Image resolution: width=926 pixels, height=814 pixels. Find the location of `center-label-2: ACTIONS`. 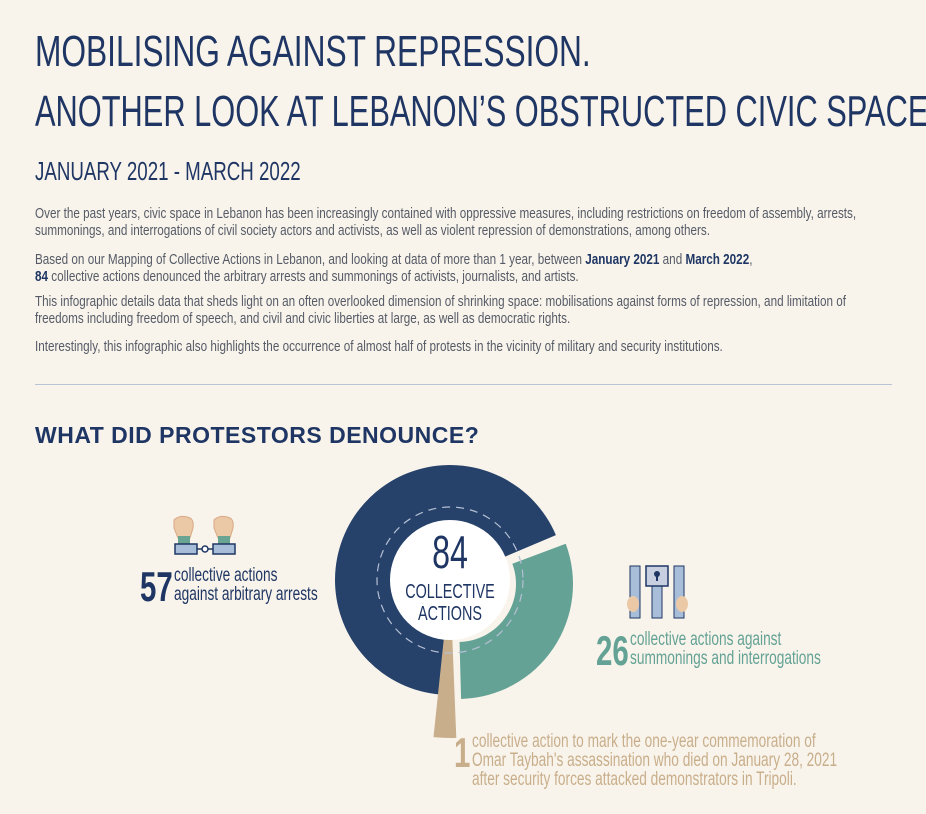

center-label-2: ACTIONS is located at coordinates (450, 613).